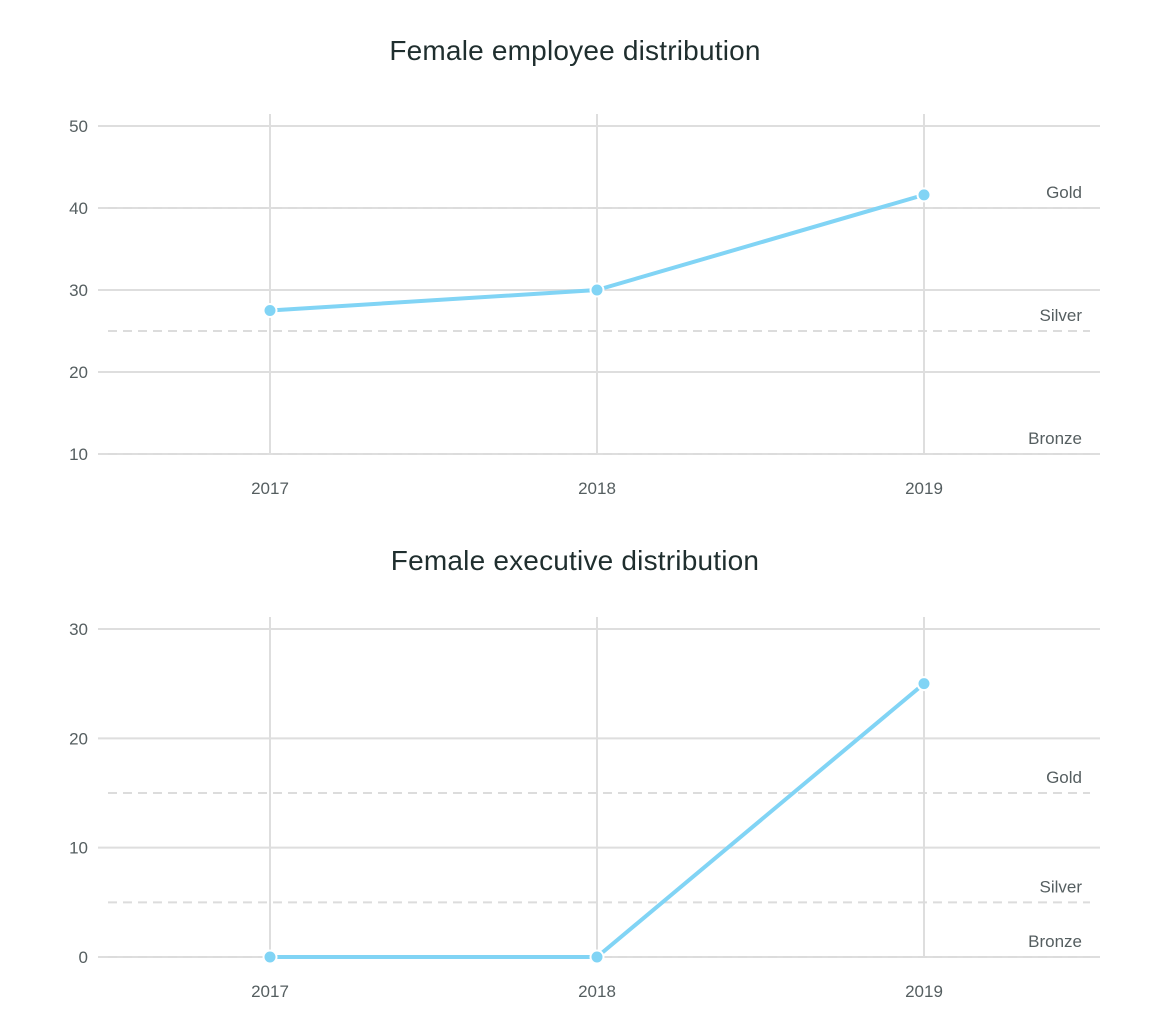 This screenshot has width=1150, height=1028. Describe the element at coordinates (83, 957) in the screenshot. I see `y-tick-label: 0` at that location.